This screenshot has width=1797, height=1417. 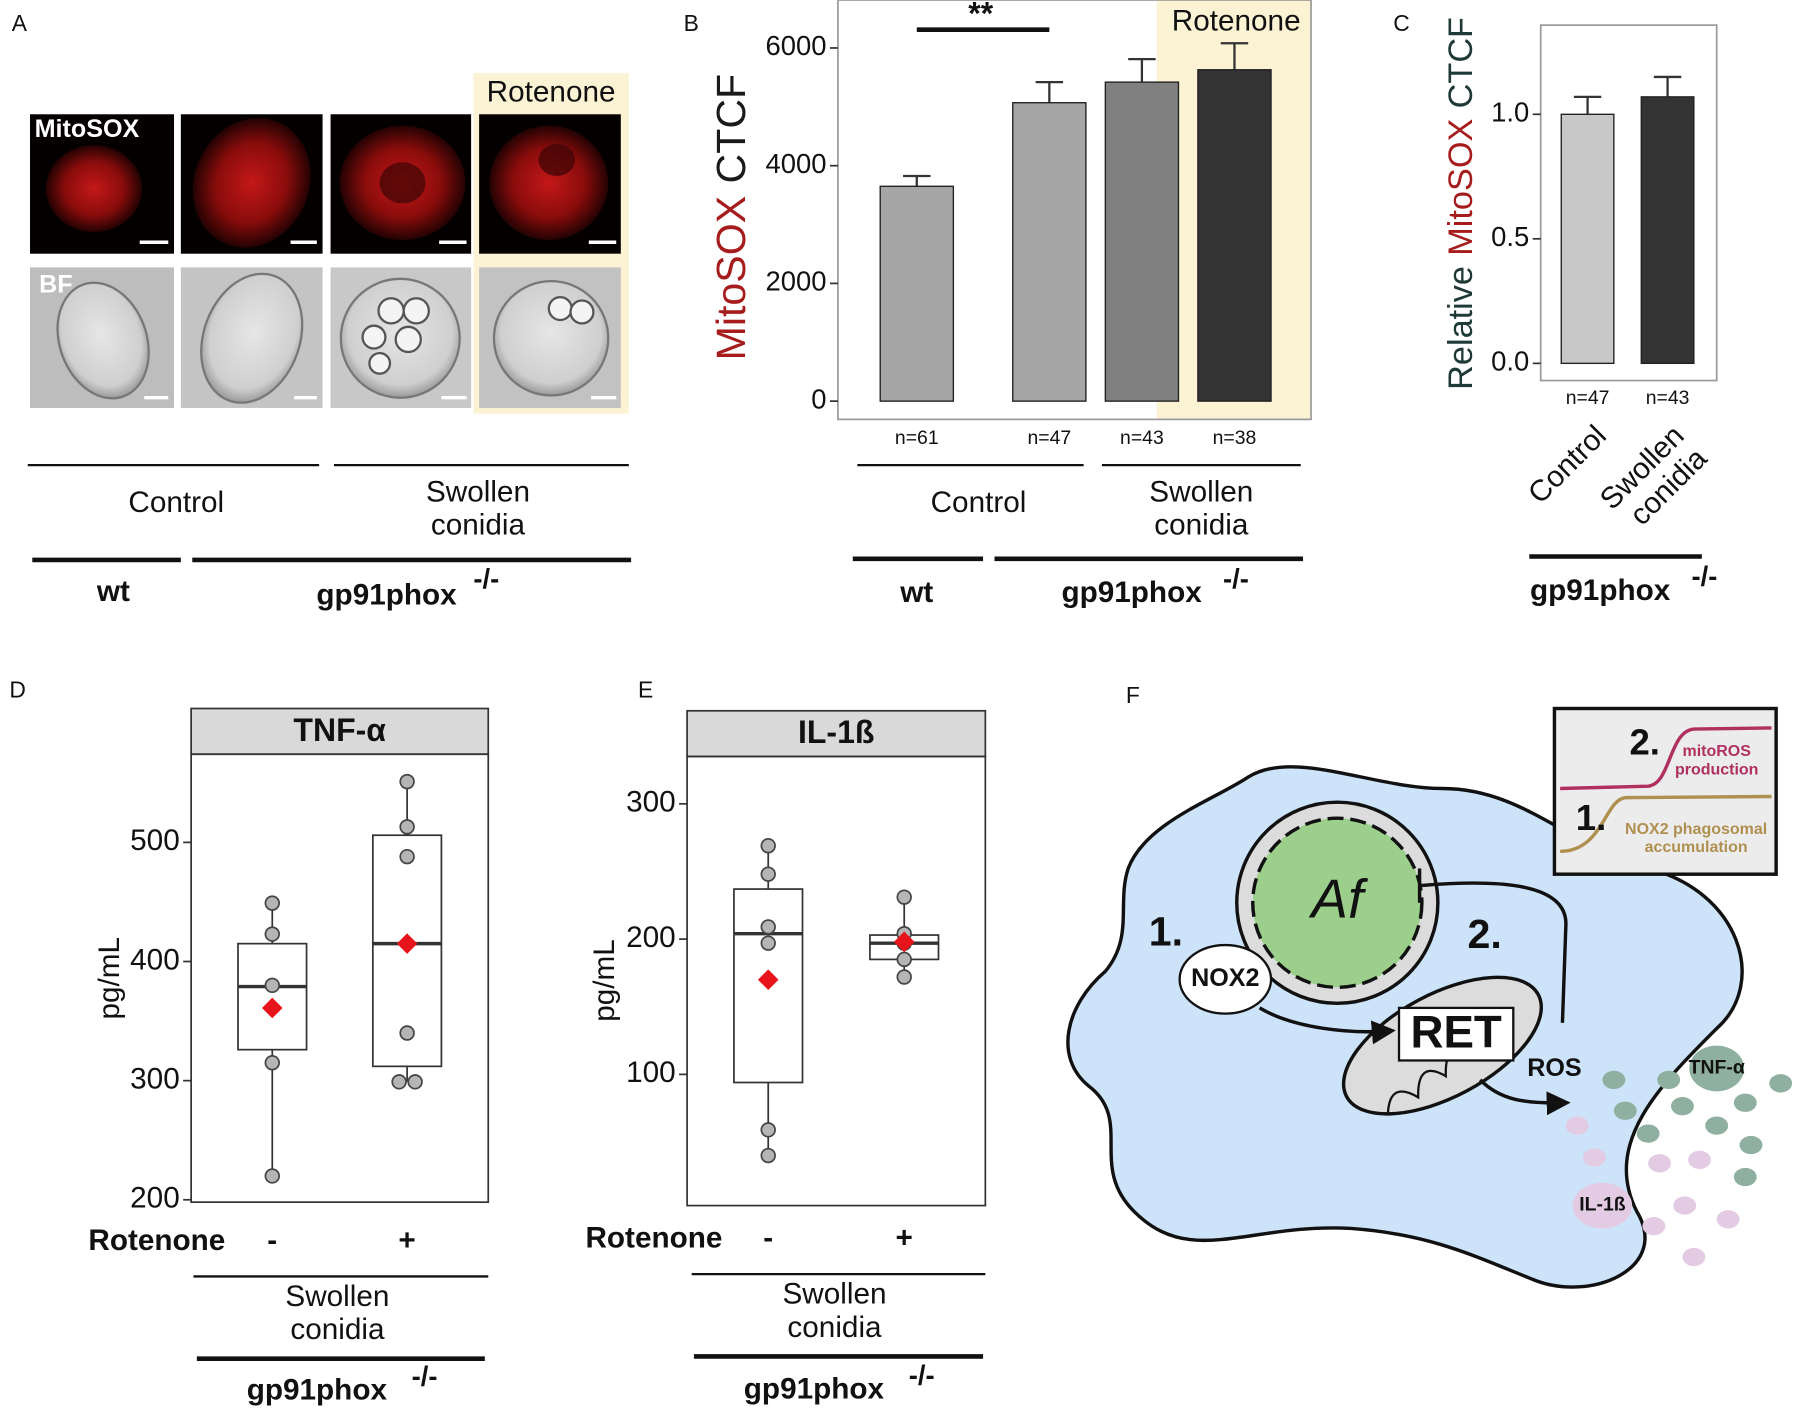 I want to click on panel-a: Rotenone MitoSOX, so click(x=329, y=342).